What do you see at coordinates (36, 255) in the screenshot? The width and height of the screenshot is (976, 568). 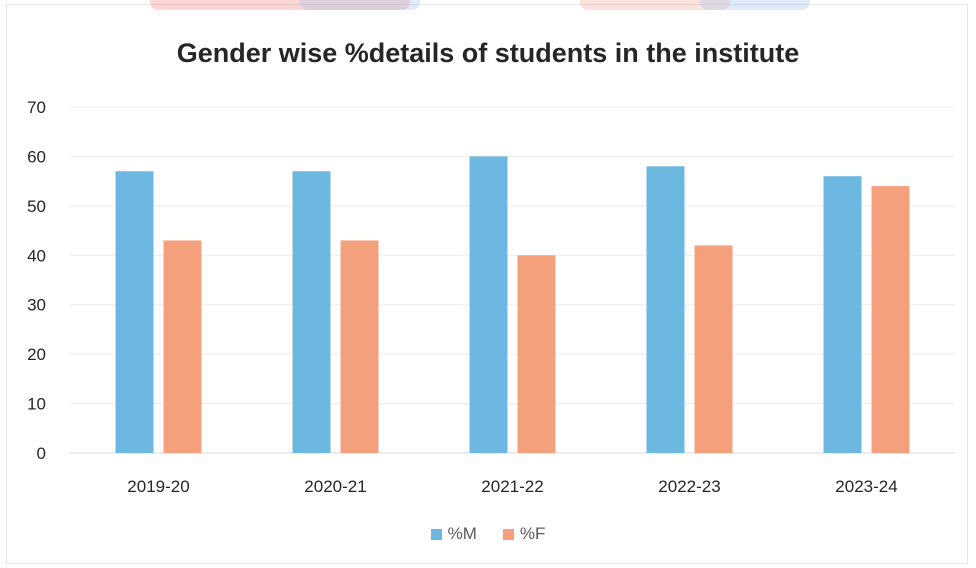 I see `y-tick-label-40: 40` at bounding box center [36, 255].